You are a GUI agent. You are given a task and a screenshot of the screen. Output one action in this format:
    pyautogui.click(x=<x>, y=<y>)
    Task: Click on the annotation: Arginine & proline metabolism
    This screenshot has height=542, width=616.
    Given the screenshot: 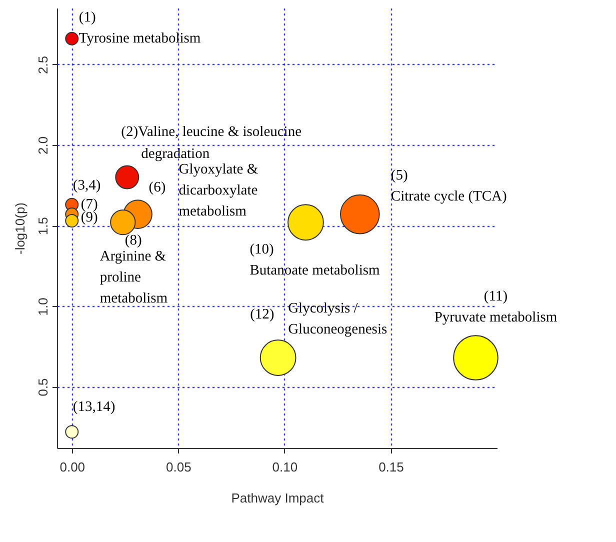 What is the action you would take?
    pyautogui.click(x=134, y=277)
    